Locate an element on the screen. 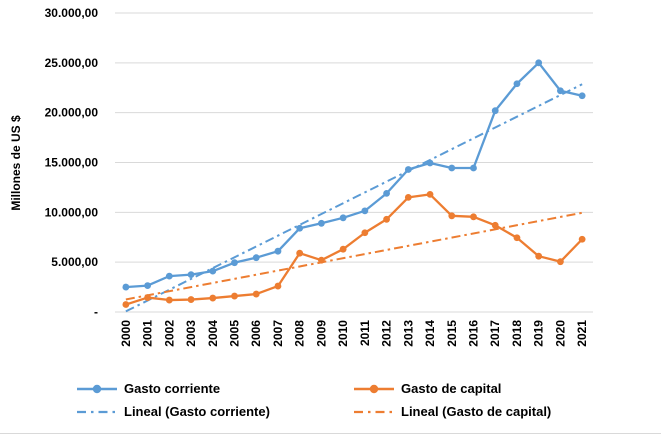  legend-item-lineal-gasto-corriente: Lineal (Gasto corriente) is located at coordinates (173, 411).